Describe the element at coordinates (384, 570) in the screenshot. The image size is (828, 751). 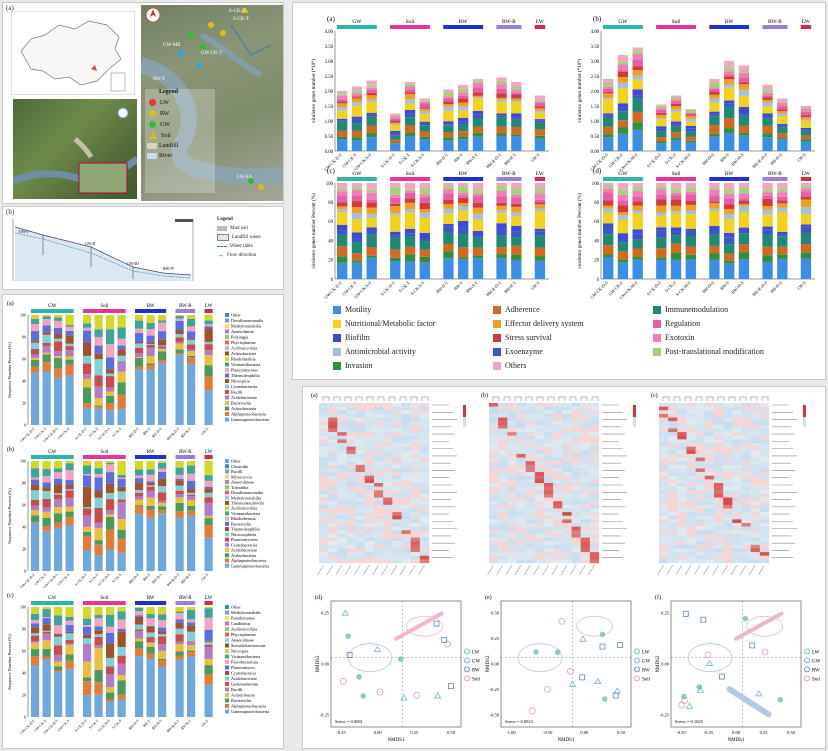
I see `heatmap-col-label-mark` at that location.